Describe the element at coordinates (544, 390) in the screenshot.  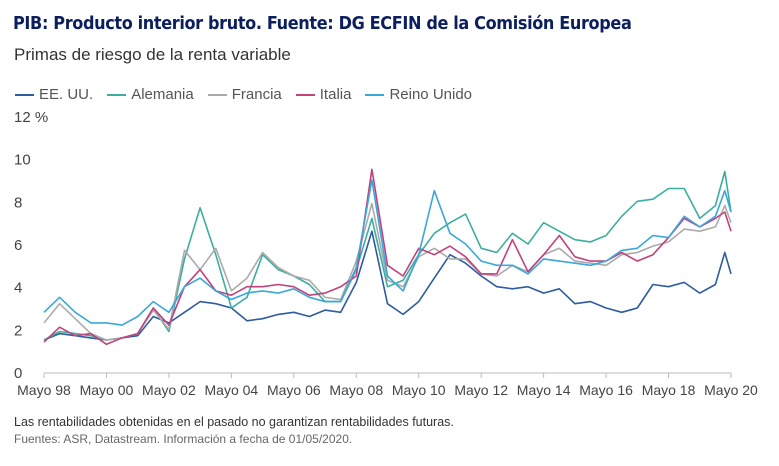
I see `x-tick-label: Mayo 14` at that location.